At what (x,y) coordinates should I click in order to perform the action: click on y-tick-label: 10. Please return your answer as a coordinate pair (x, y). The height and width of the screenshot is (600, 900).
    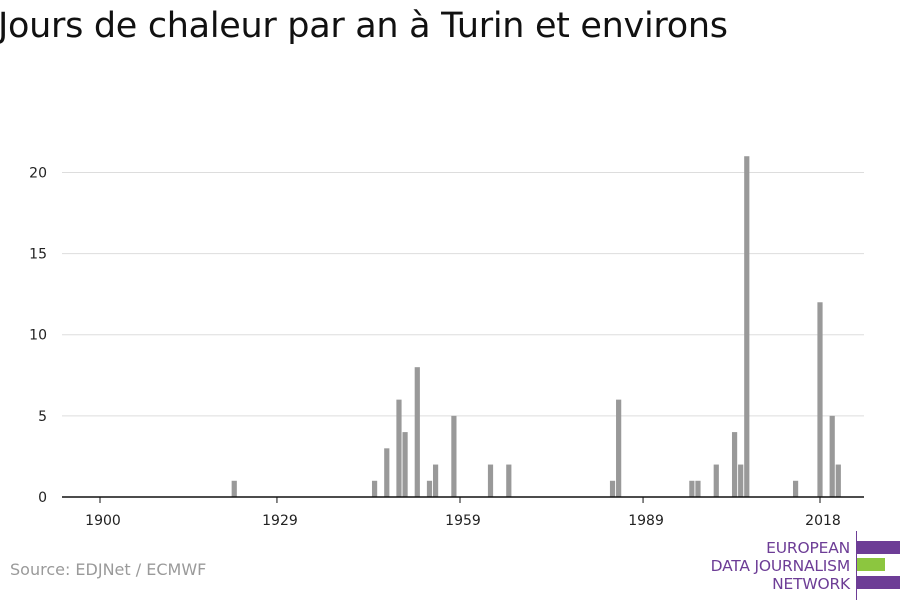
    Looking at the image, I should click on (38, 336).